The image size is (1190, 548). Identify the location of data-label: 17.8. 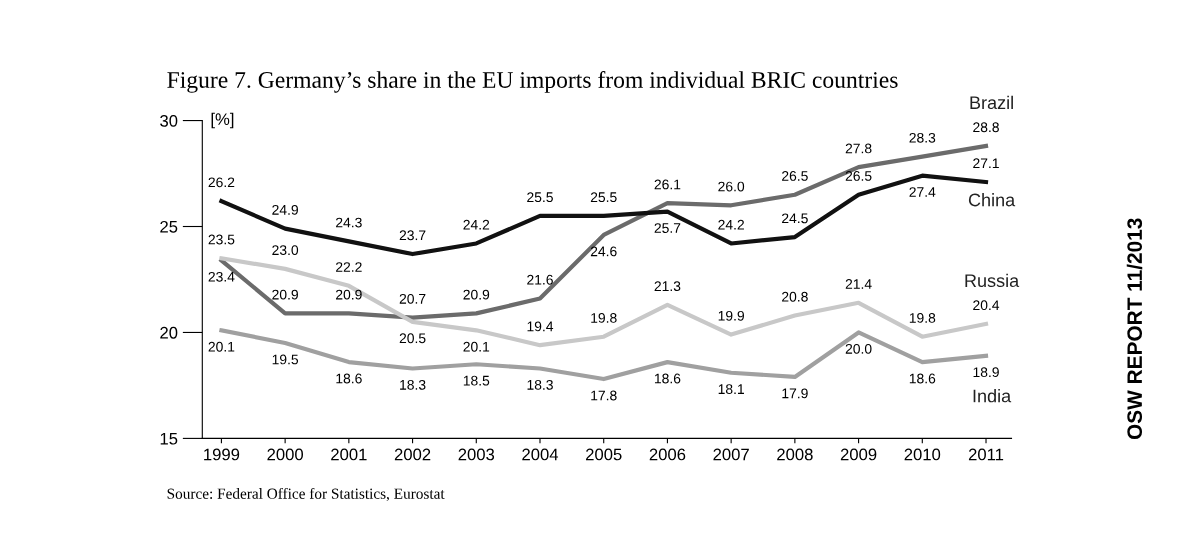
(604, 395).